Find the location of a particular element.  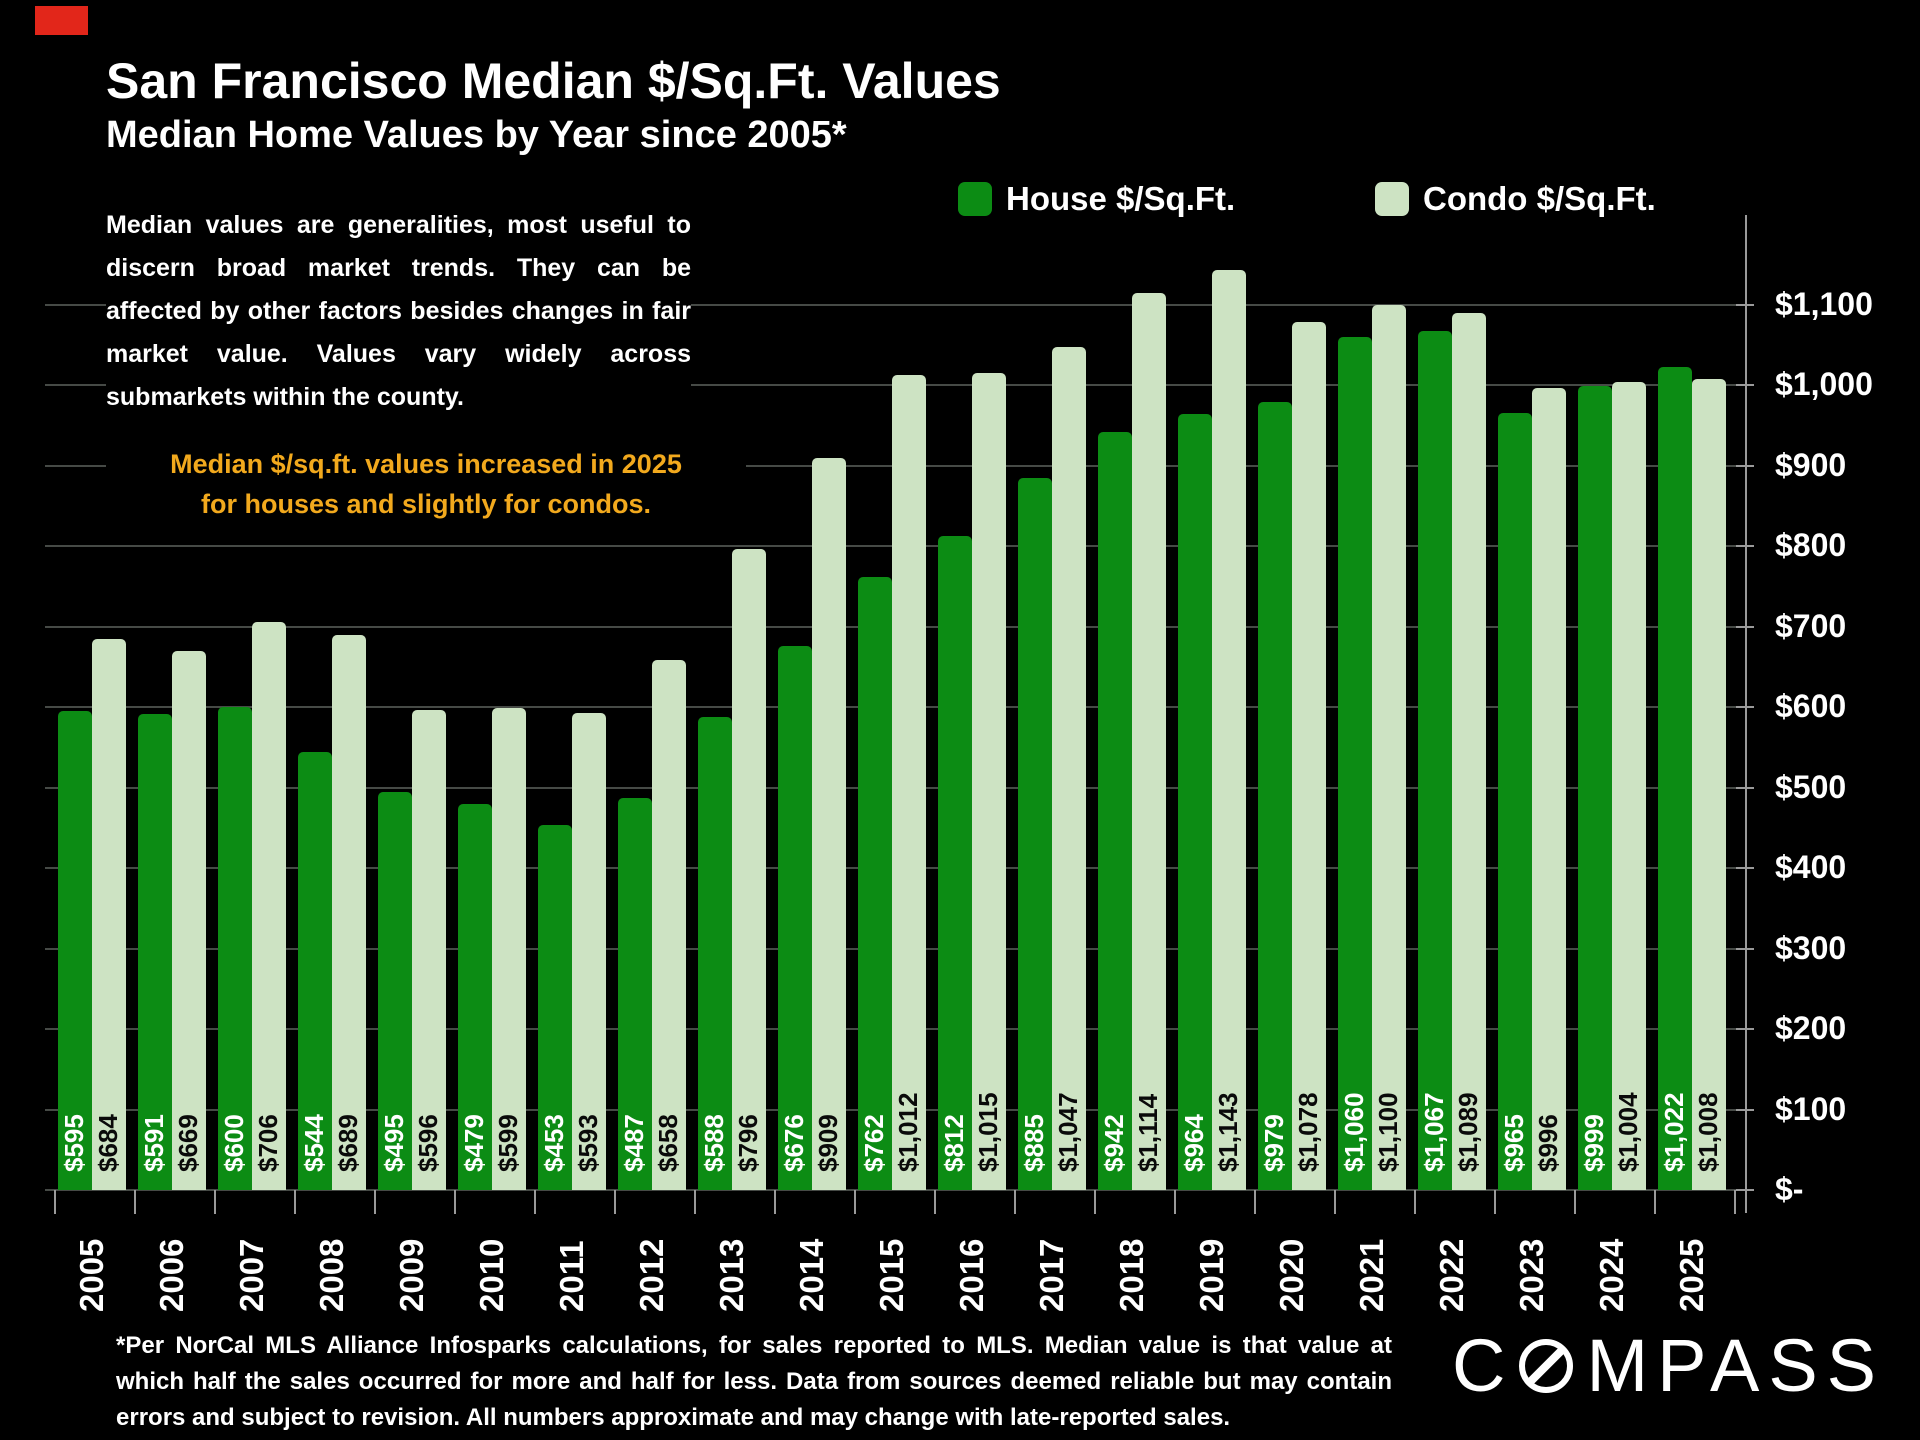

x-axis-label-2017: 2017 is located at coordinates (1051, 1275).